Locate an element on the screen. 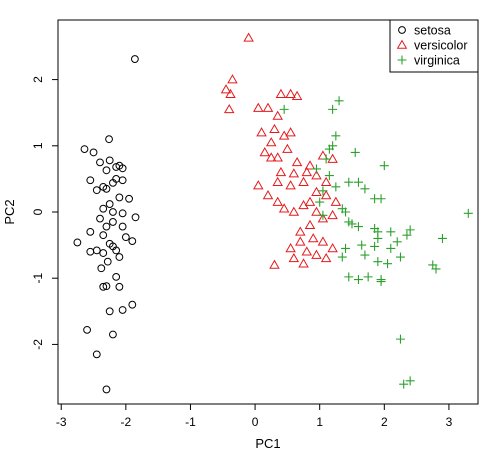 This screenshot has width=500, height=460. y-tick-label: 1 is located at coordinates (38, 145).